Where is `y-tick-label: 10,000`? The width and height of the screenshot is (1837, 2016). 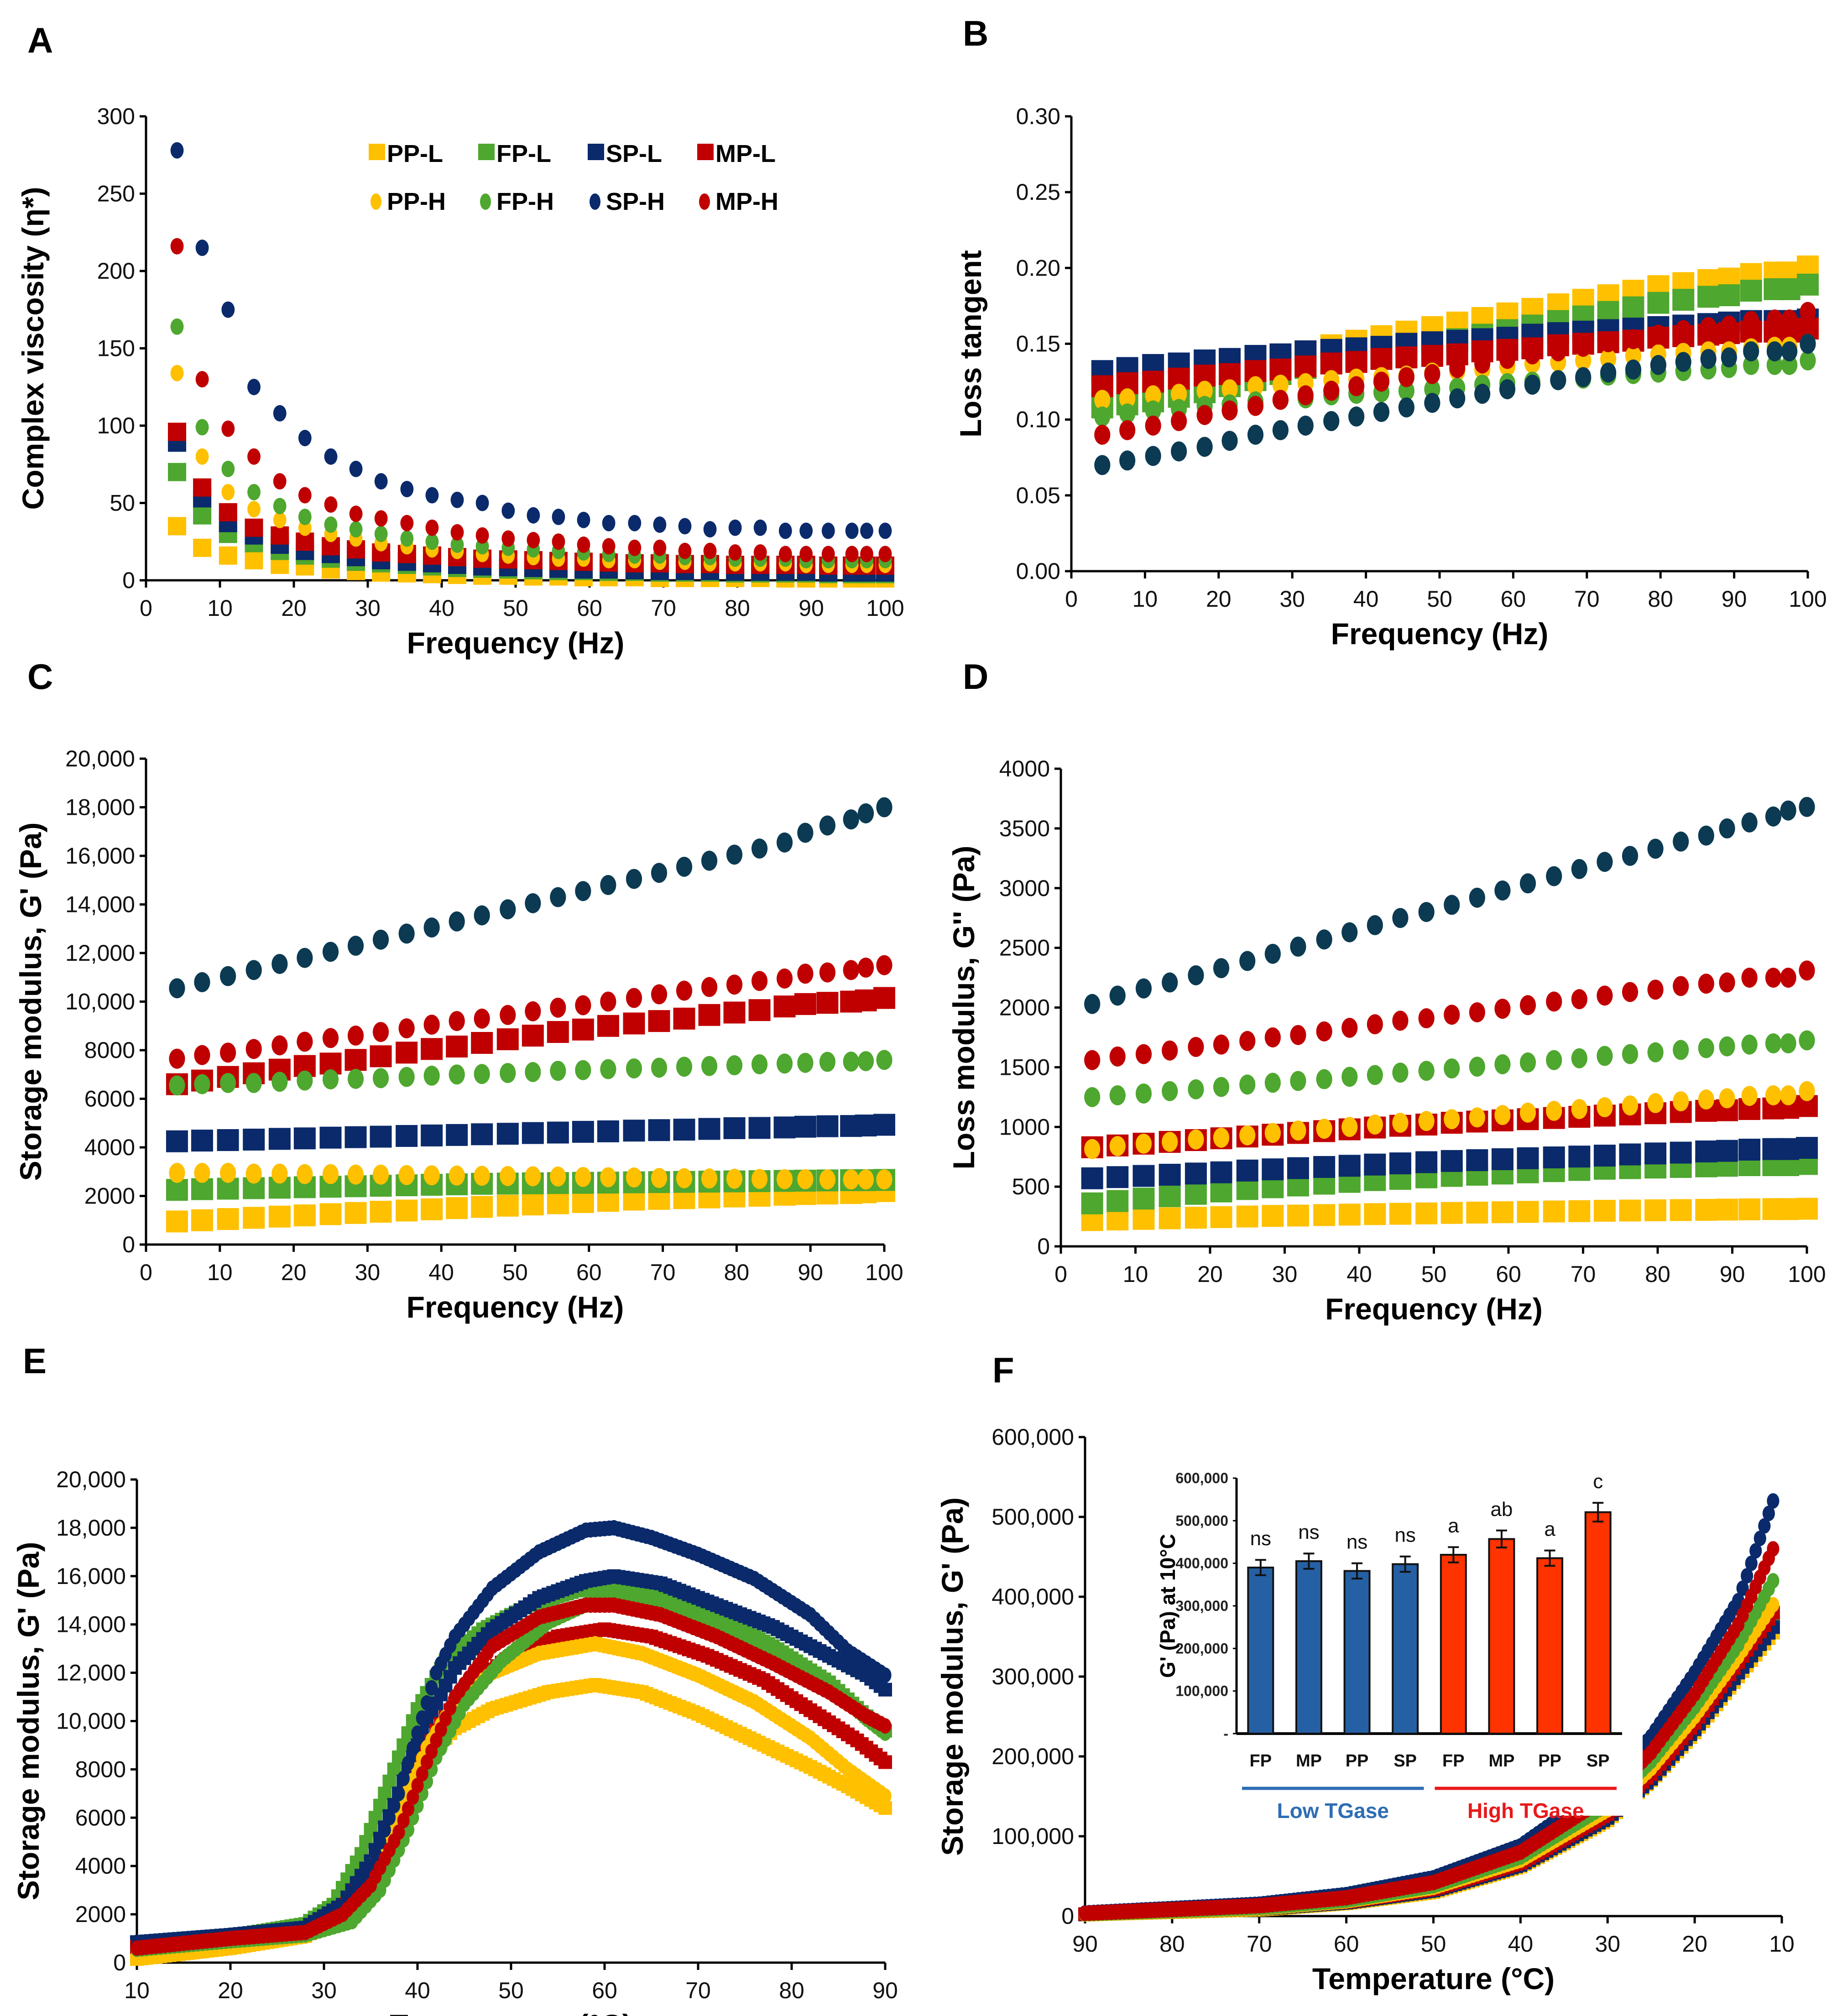 y-tick-label: 10,000 is located at coordinates (100, 1002).